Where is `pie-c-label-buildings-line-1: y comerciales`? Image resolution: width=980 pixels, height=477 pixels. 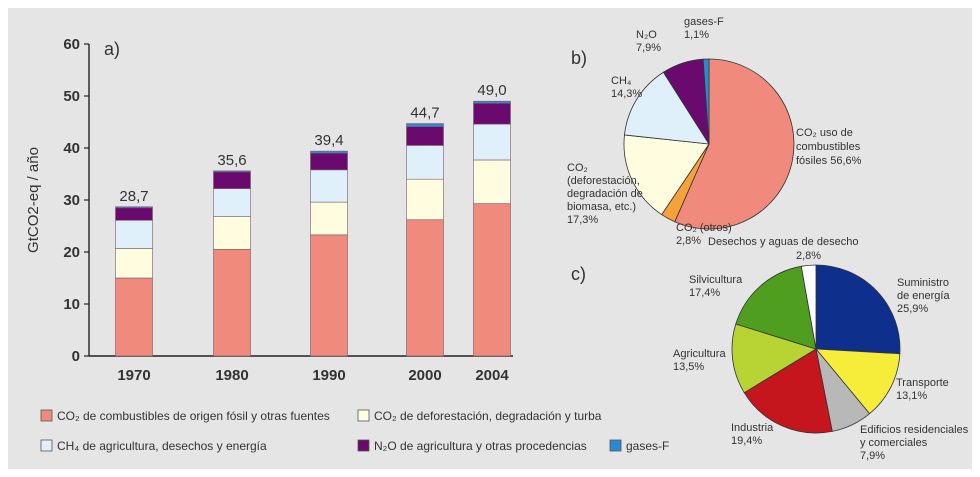
pie-c-label-buildings-line-1: y comerciales is located at coordinates (894, 443).